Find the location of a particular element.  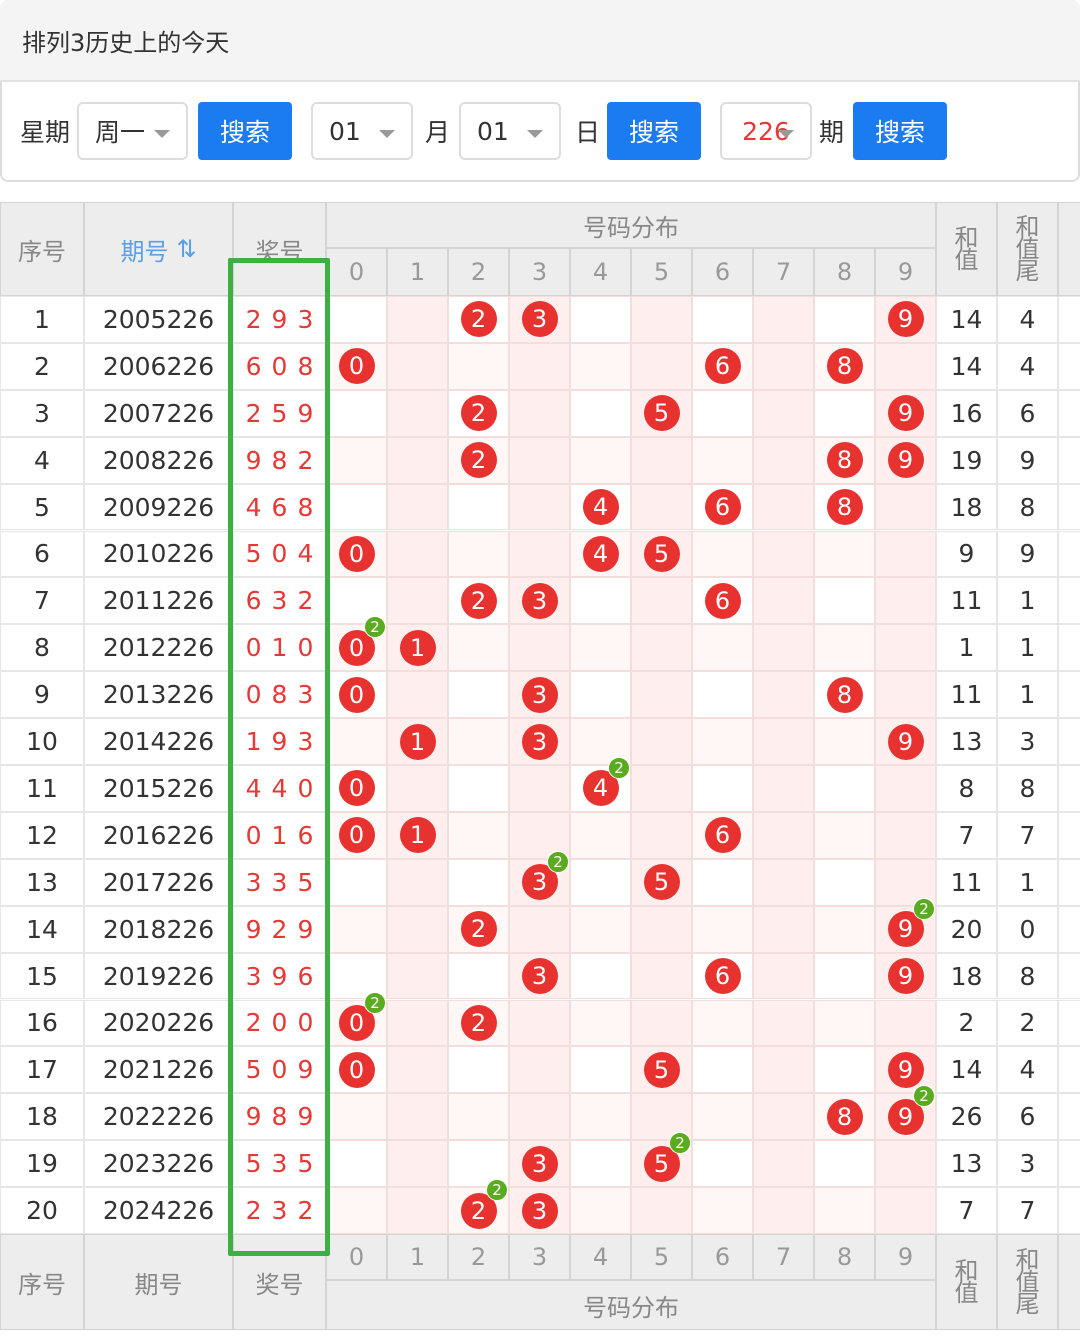

tail-cell: 2 is located at coordinates (1027, 1023).